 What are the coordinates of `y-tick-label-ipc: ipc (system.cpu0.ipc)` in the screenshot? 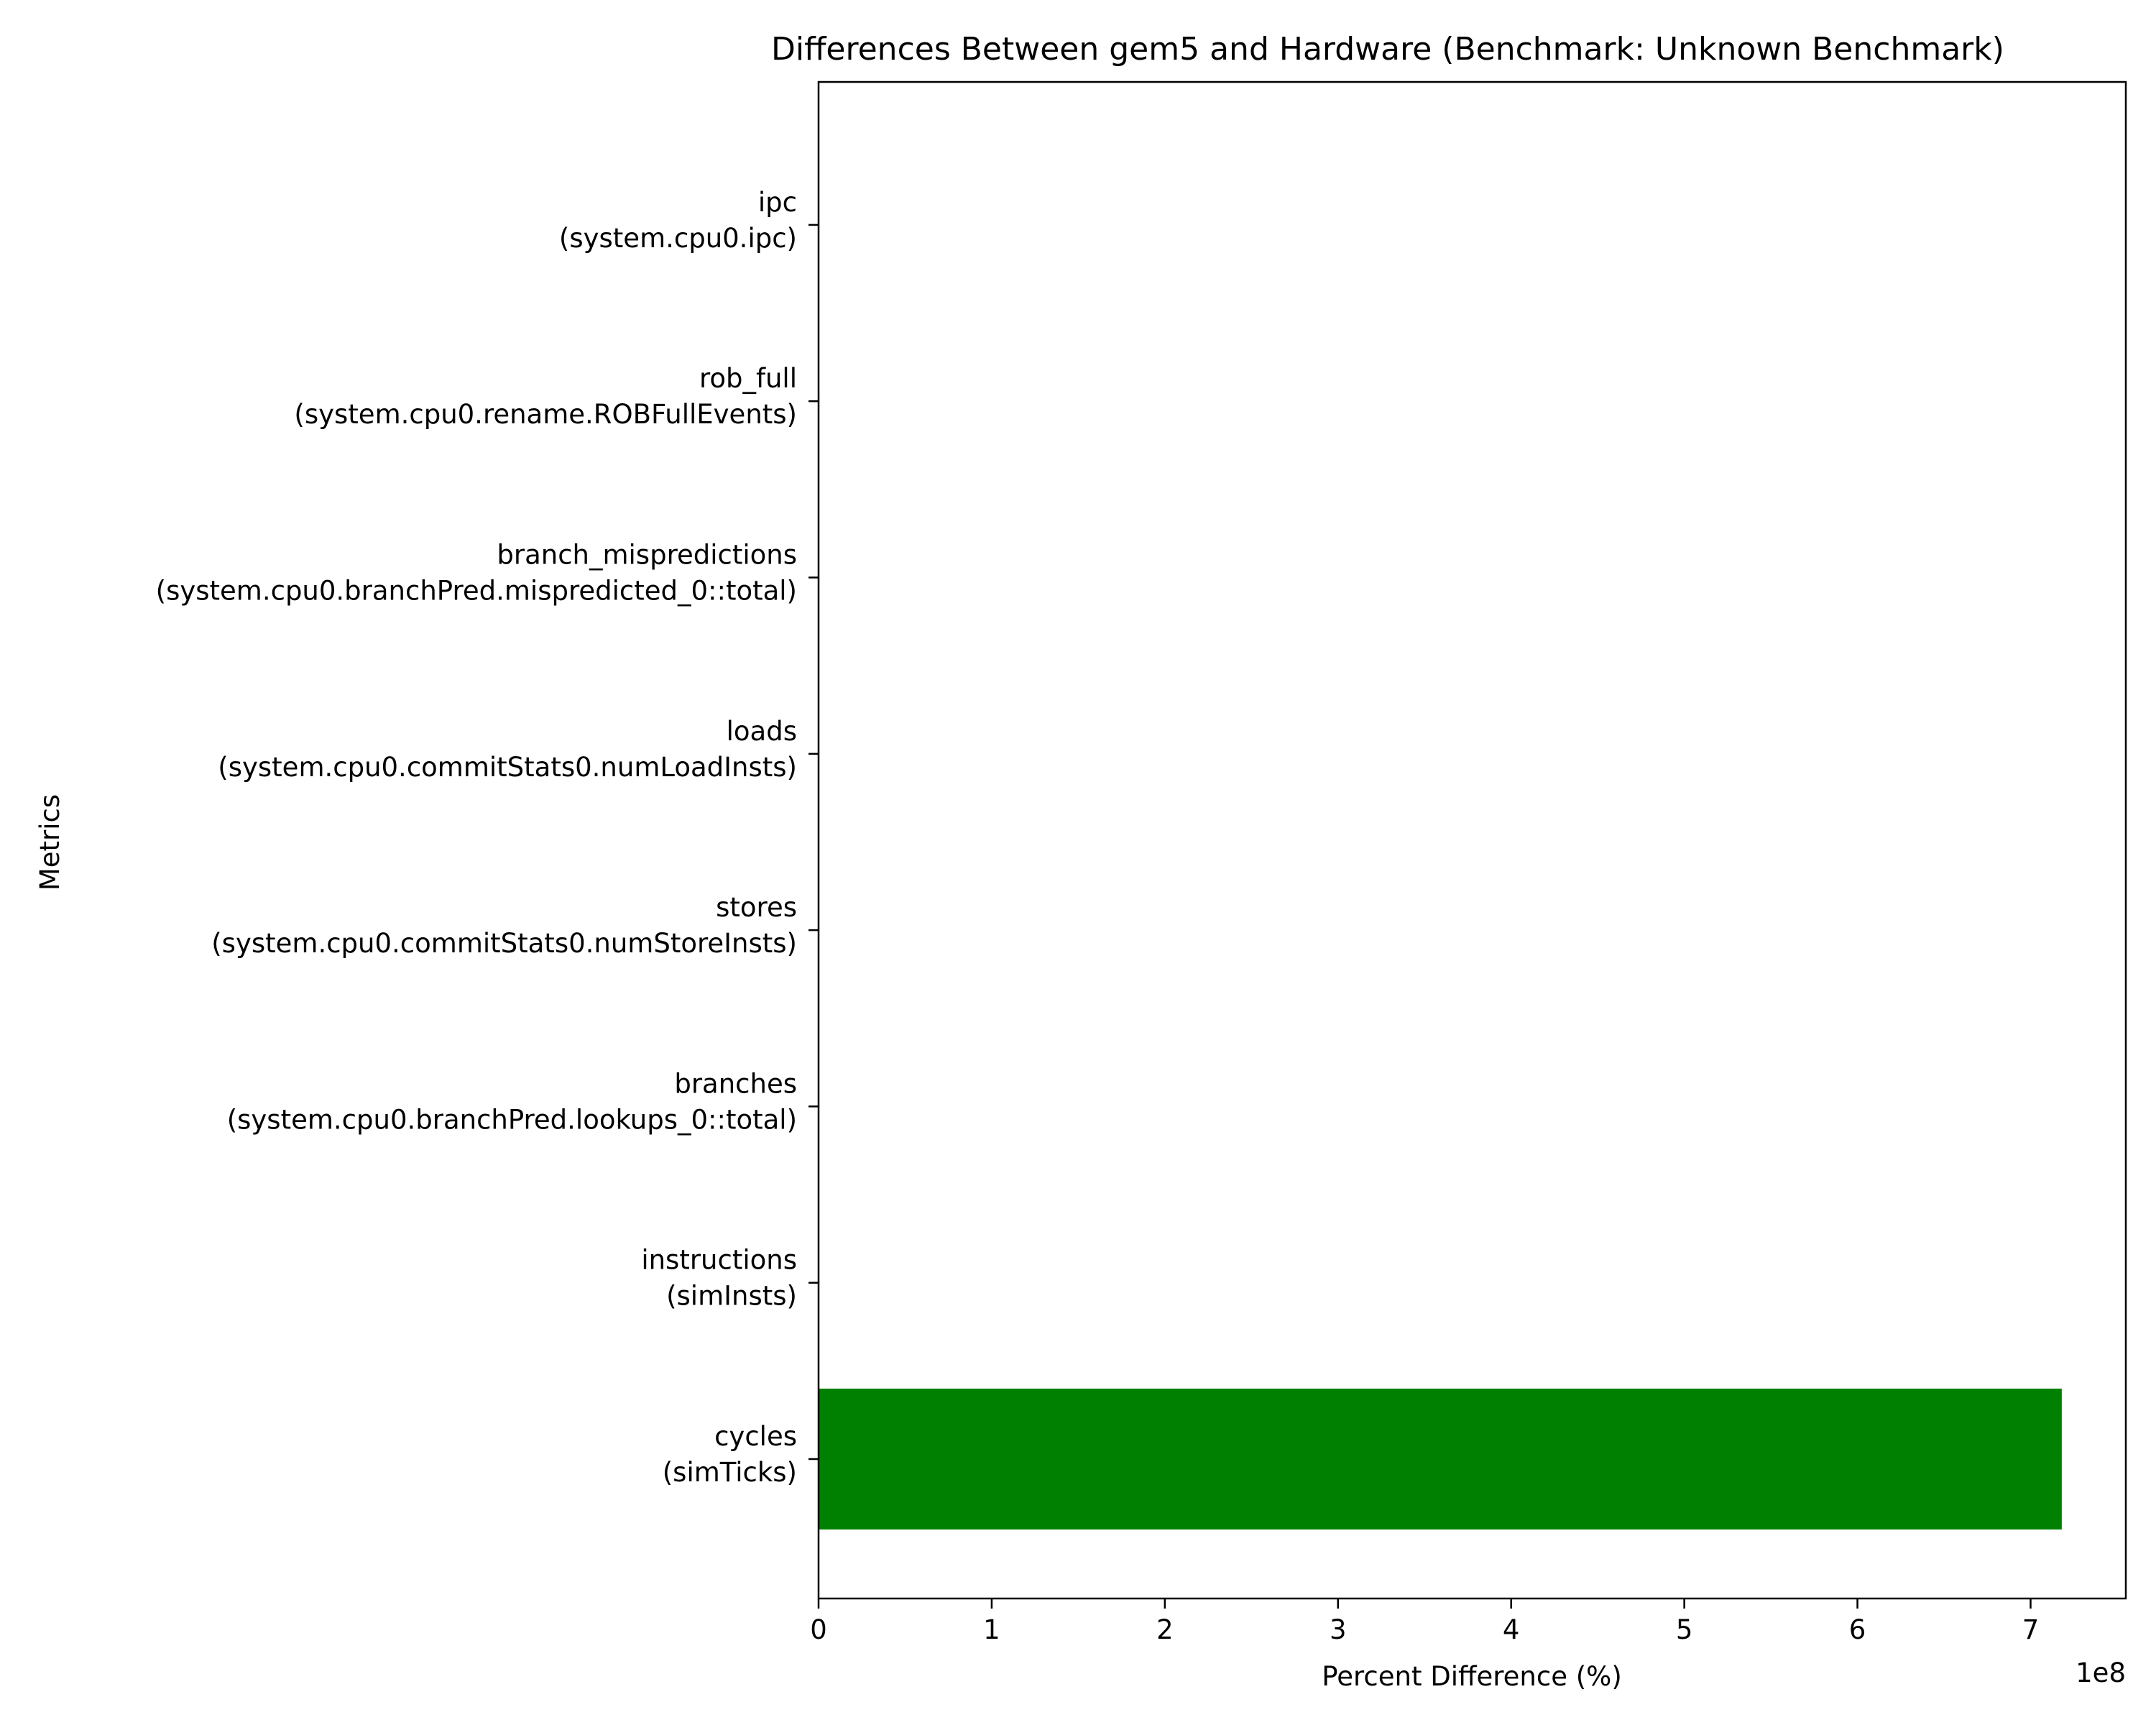 It's located at (678, 220).